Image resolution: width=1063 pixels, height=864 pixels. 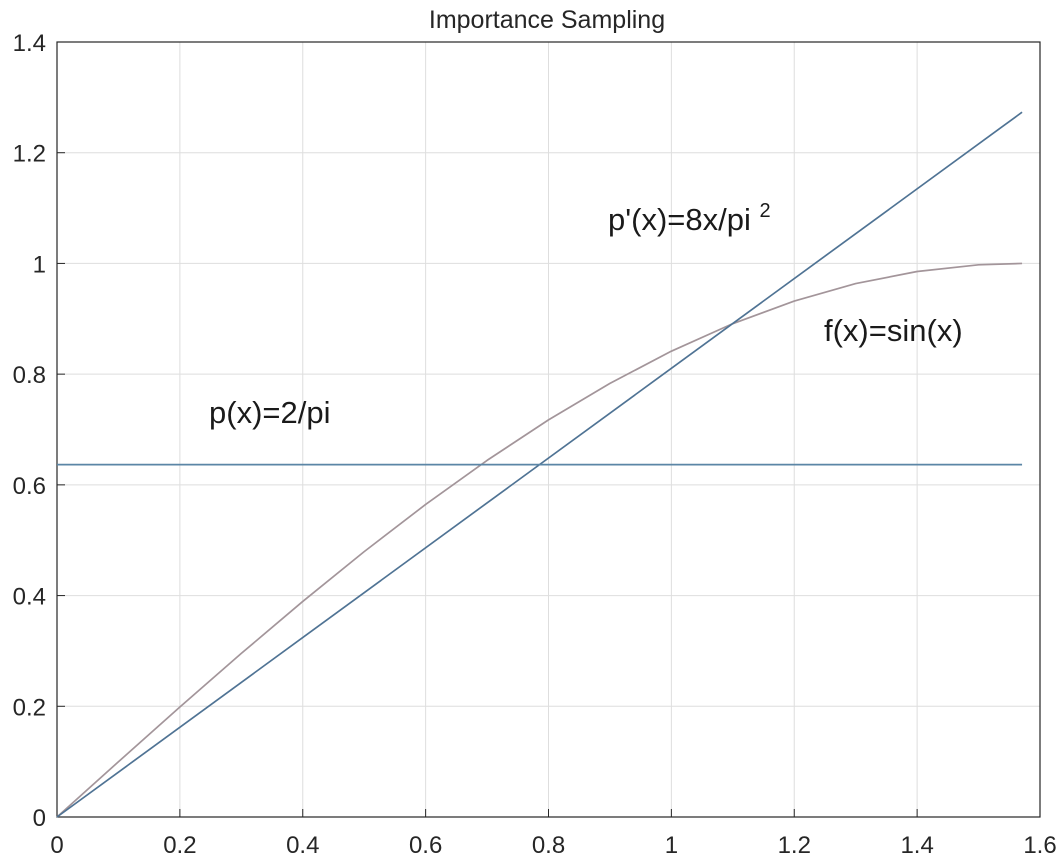 I want to click on x-tick-label: 0.4, so click(x=302, y=845).